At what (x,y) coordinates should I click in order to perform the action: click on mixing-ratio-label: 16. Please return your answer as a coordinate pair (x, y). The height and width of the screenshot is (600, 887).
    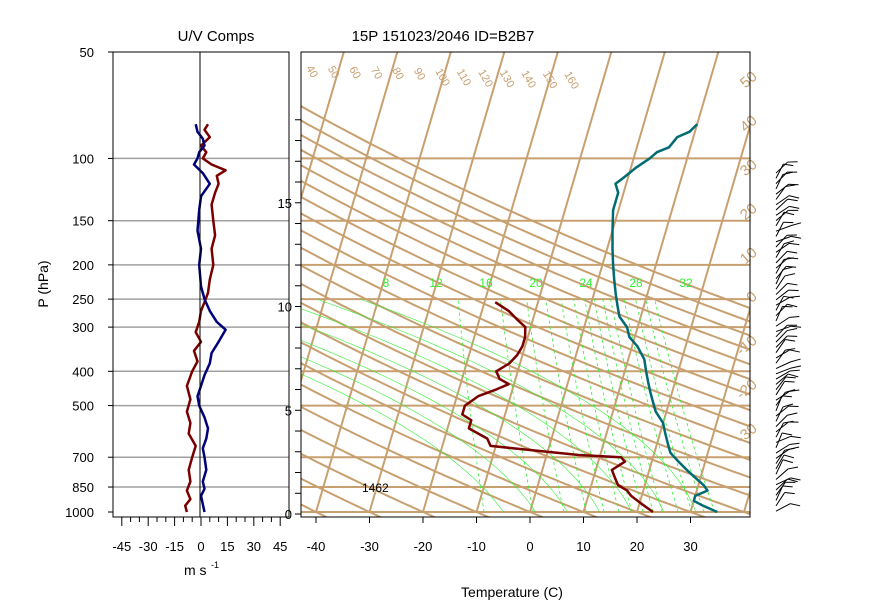
    Looking at the image, I should click on (486, 283).